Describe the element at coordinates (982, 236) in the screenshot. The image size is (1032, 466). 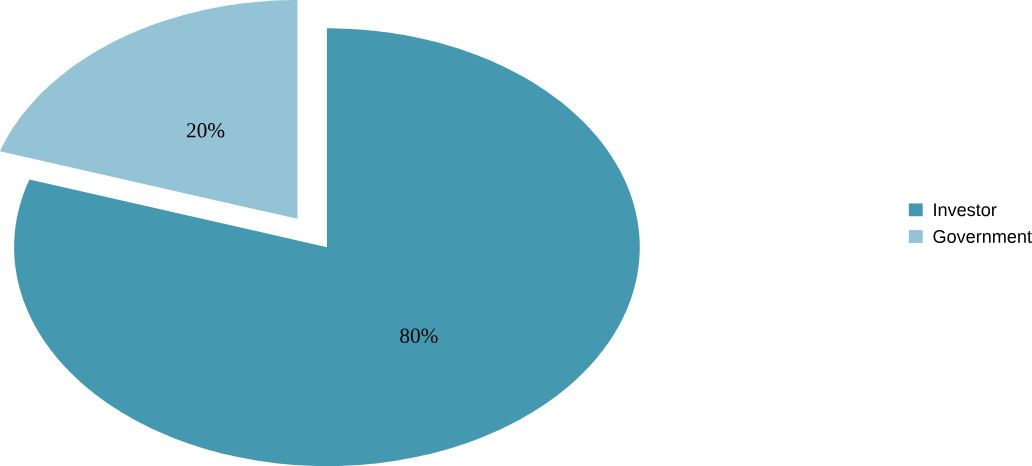
I see `legend-label: Government` at that location.